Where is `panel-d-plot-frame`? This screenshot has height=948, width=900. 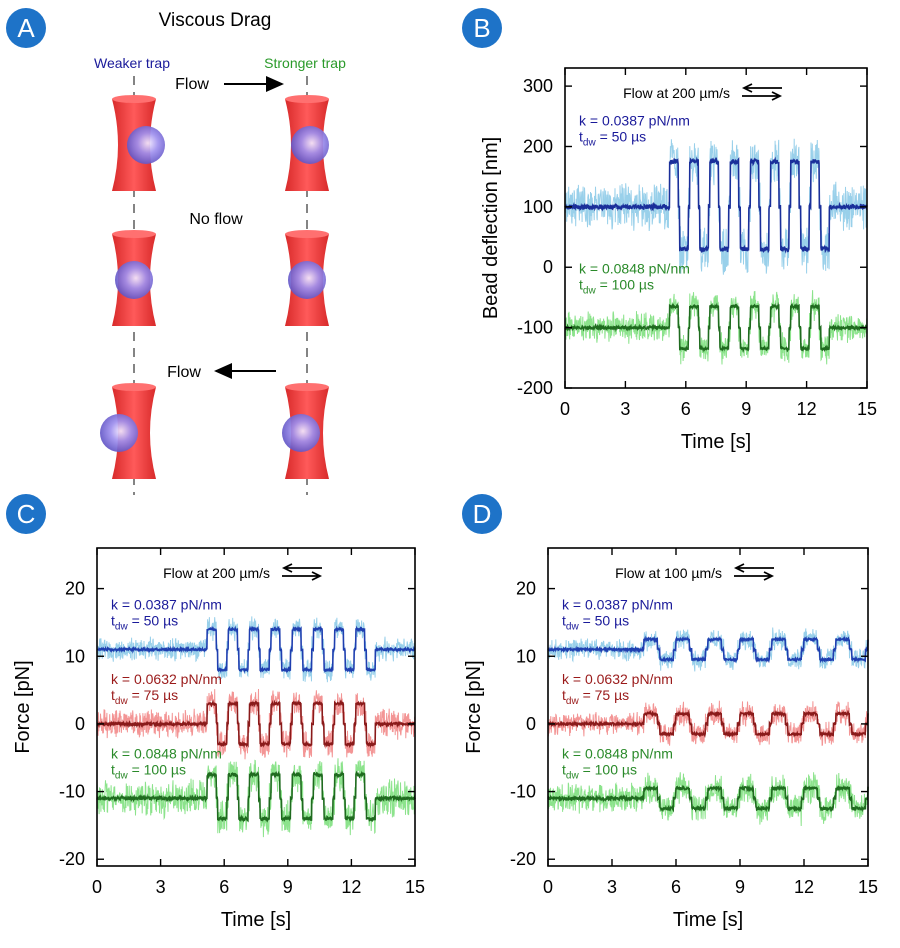
panel-d-plot-frame is located at coordinates (708, 707).